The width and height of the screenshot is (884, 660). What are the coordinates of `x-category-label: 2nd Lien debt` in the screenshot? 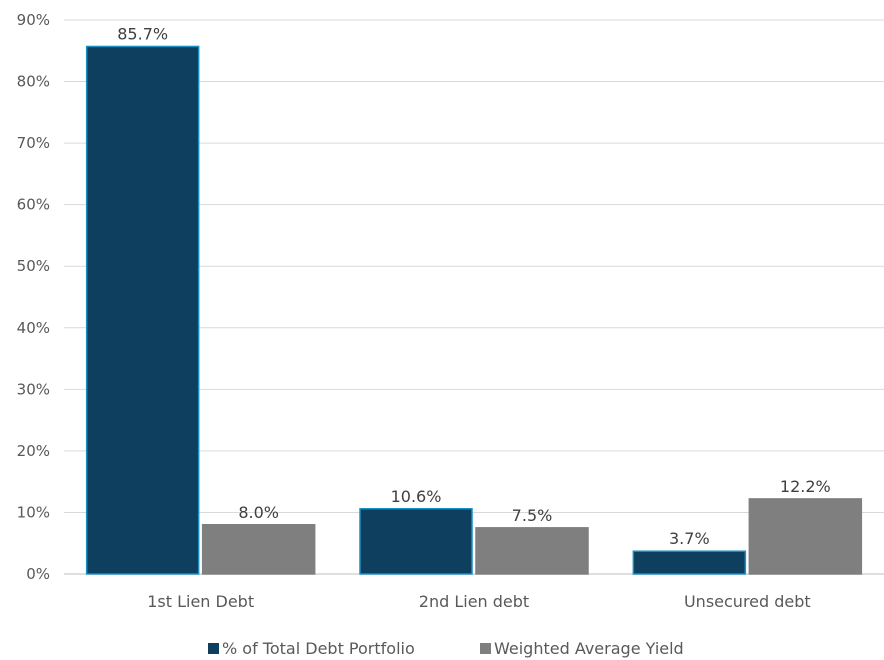 It's located at (474, 601).